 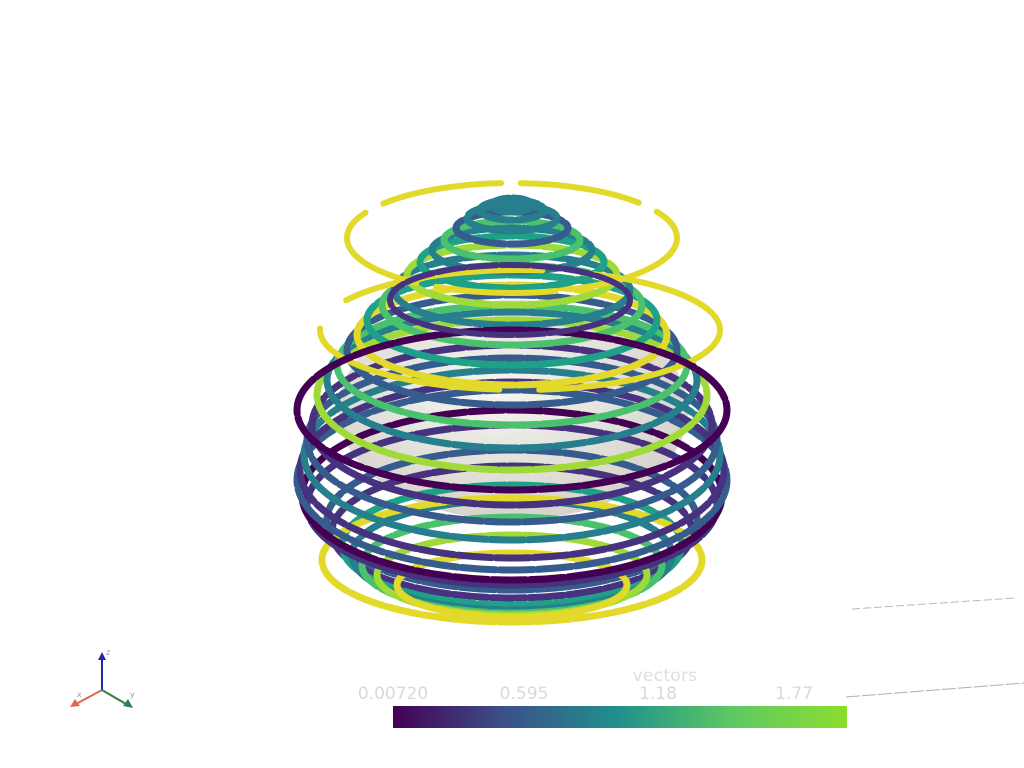 What do you see at coordinates (794, 694) in the screenshot?
I see `scalar-bar-tick-label: 1.77` at bounding box center [794, 694].